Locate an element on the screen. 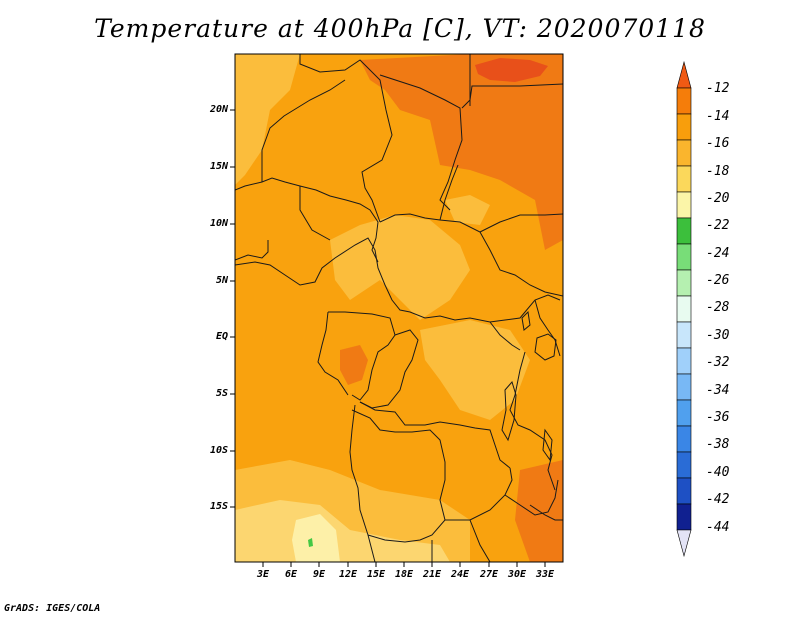 This screenshot has height=618, width=800. x-tick-label: 21E is located at coordinates (432, 574).